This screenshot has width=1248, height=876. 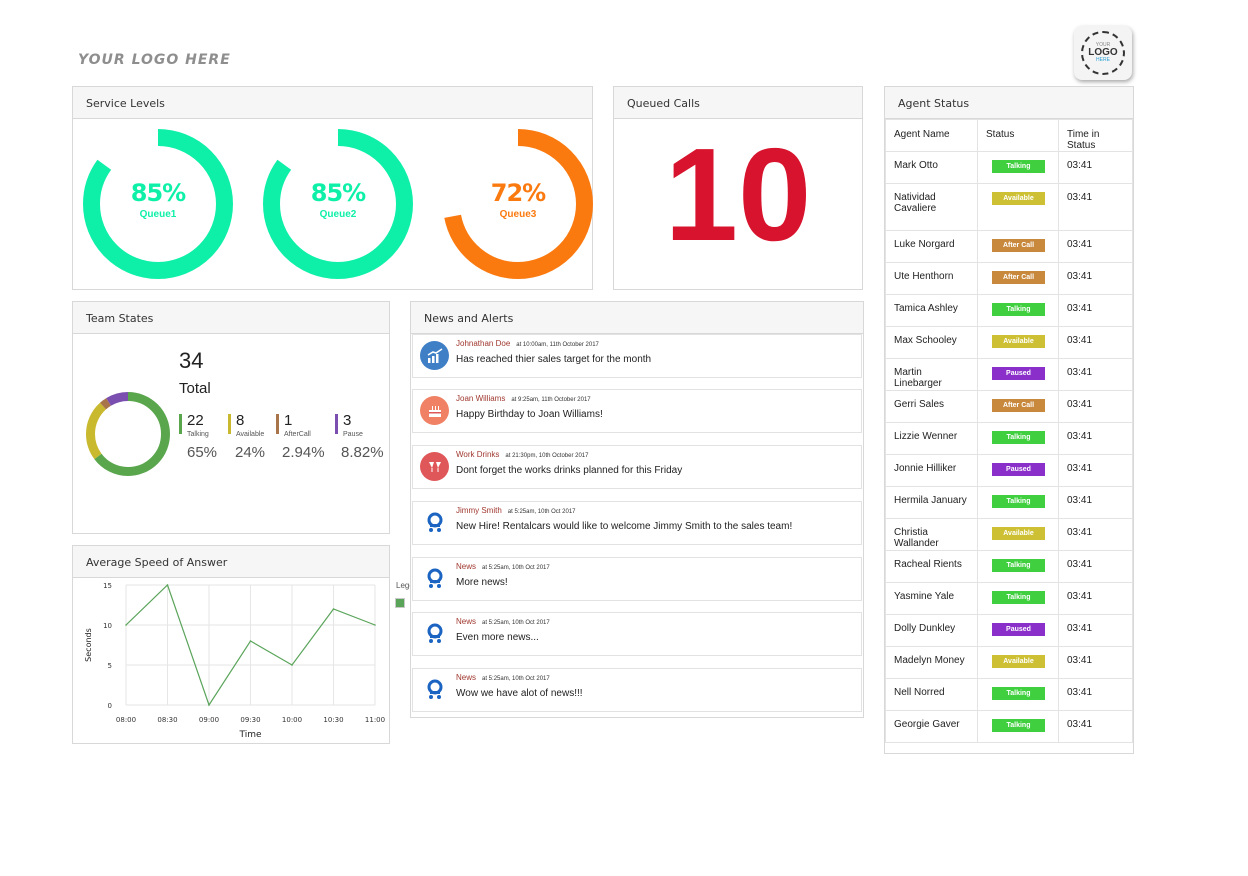 What do you see at coordinates (481, 398) in the screenshot?
I see `news-author-name: Joan Williams` at bounding box center [481, 398].